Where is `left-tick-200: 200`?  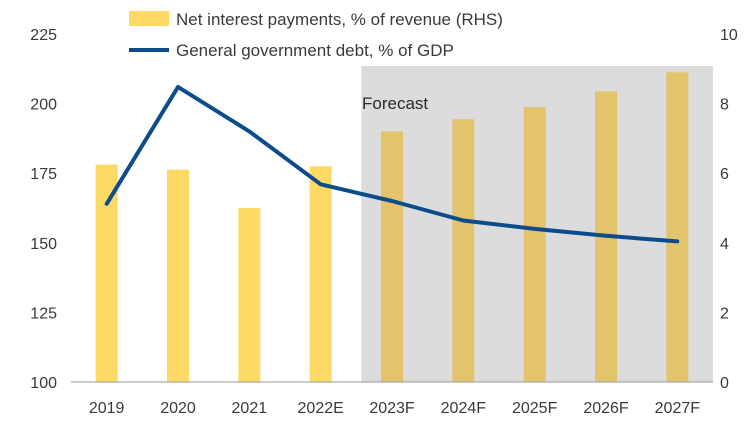
left-tick-200: 200 is located at coordinates (43, 105).